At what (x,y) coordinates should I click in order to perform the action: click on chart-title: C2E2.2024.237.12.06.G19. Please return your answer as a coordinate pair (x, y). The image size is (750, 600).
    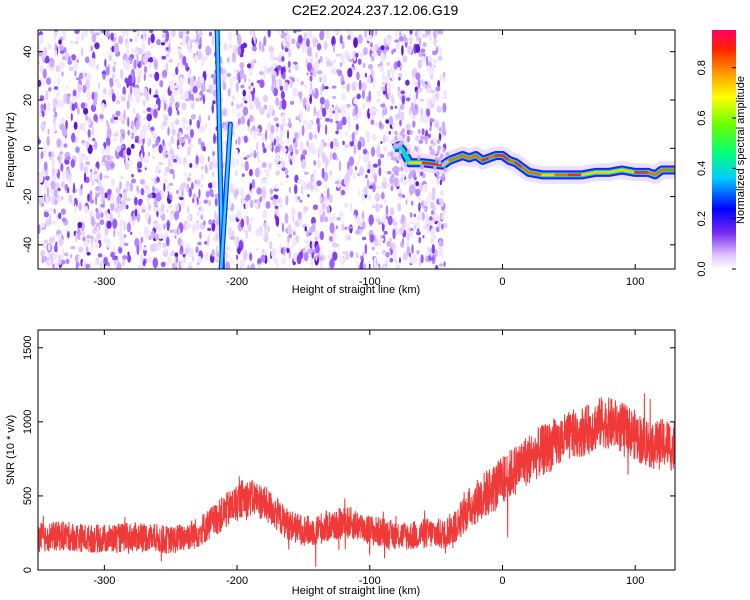
    Looking at the image, I should click on (375, 10).